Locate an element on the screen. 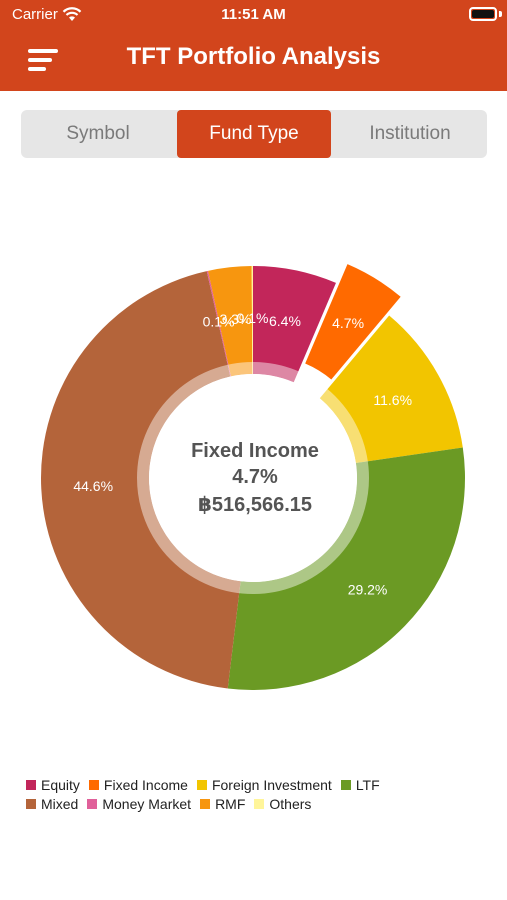 The width and height of the screenshot is (507, 900). slice-ltf is located at coordinates (346, 568).